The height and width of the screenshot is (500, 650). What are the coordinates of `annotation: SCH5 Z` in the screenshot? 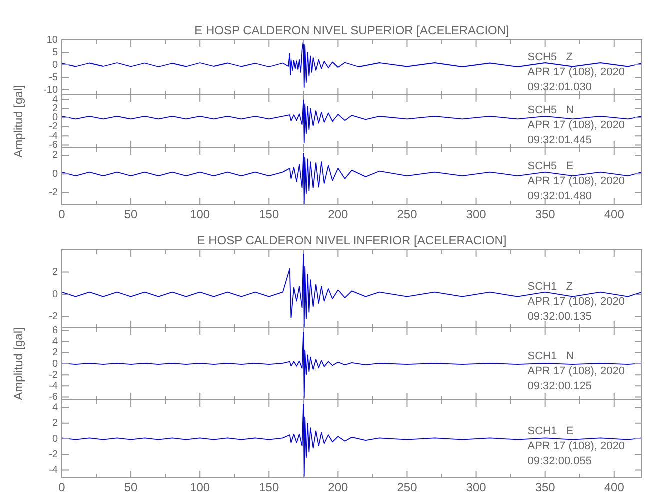 It's located at (551, 58).